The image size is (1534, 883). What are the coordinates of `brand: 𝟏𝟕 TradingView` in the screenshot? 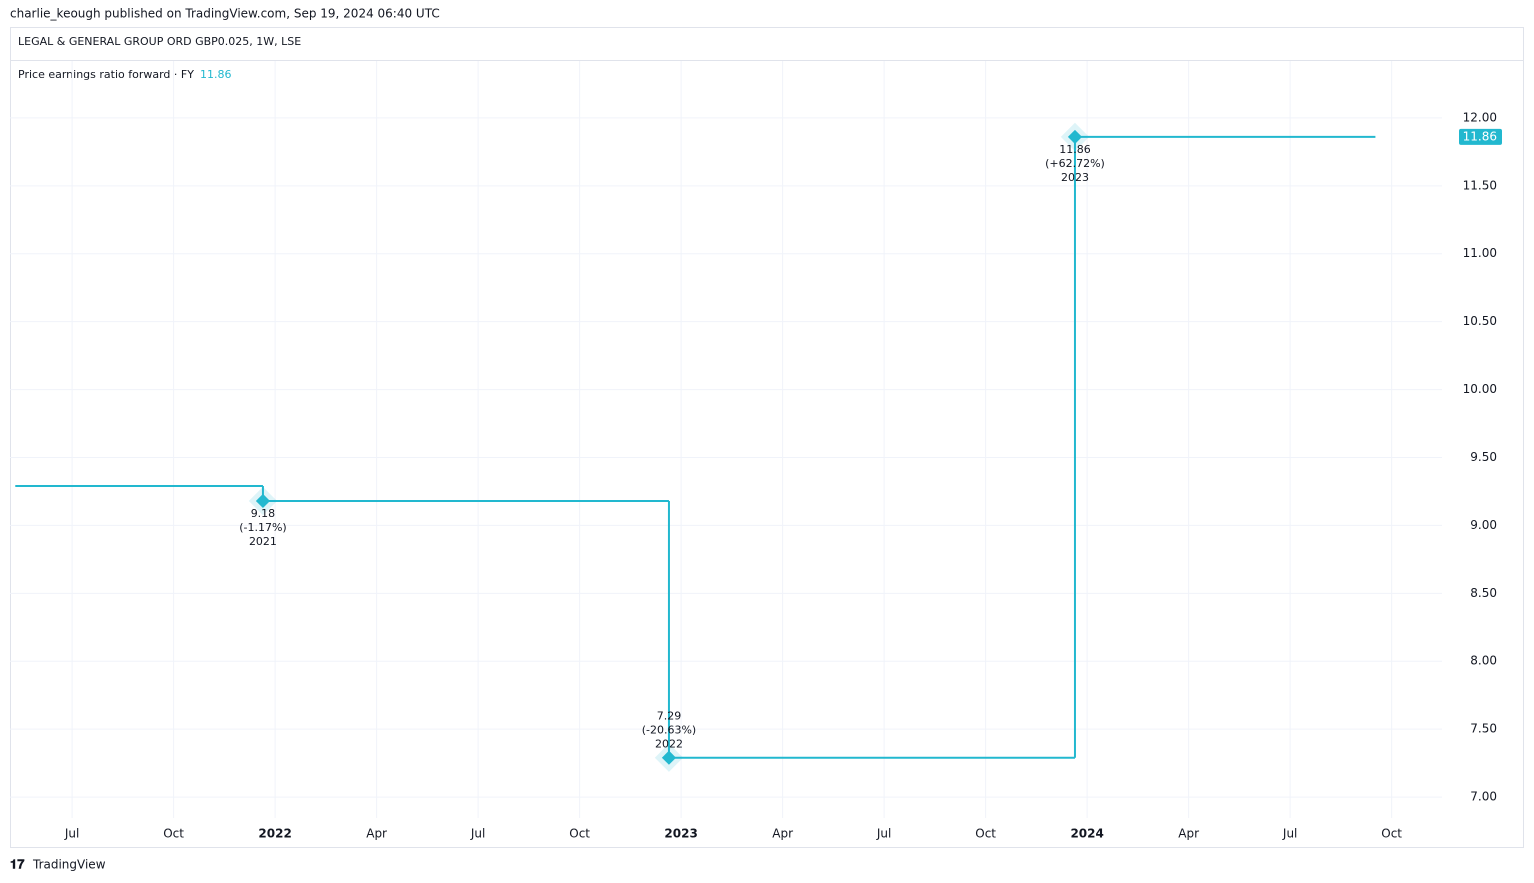 It's located at (58, 865).